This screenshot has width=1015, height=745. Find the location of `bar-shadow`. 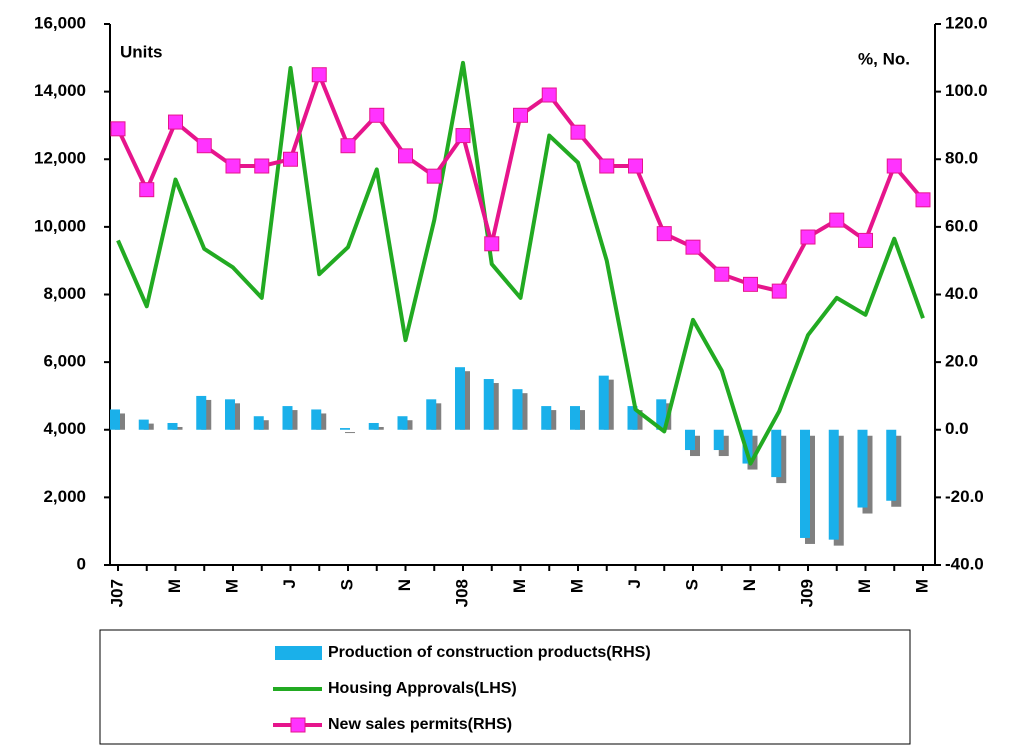

bar-shadow is located at coordinates (350, 433).